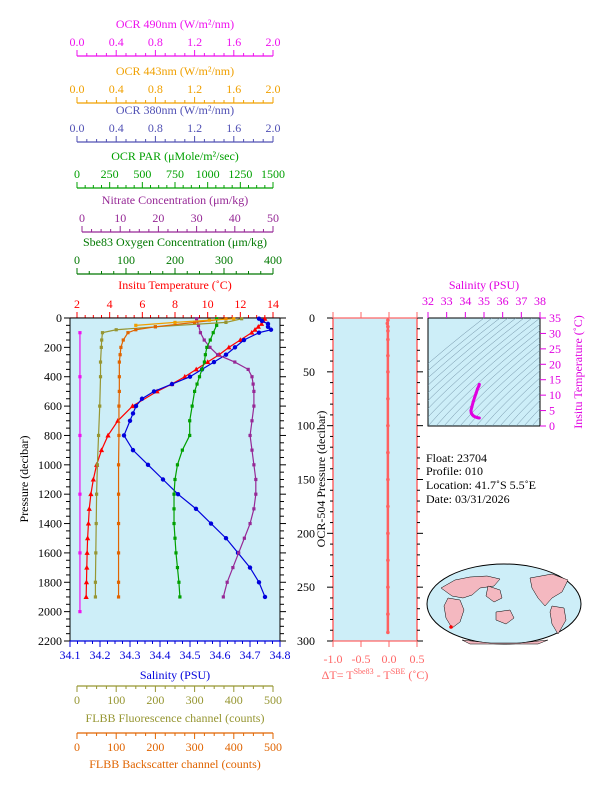 This screenshot has height=785, width=598. Describe the element at coordinates (194, 89) in the screenshot. I see `axis-ocr443-tick: 1.2` at that location.